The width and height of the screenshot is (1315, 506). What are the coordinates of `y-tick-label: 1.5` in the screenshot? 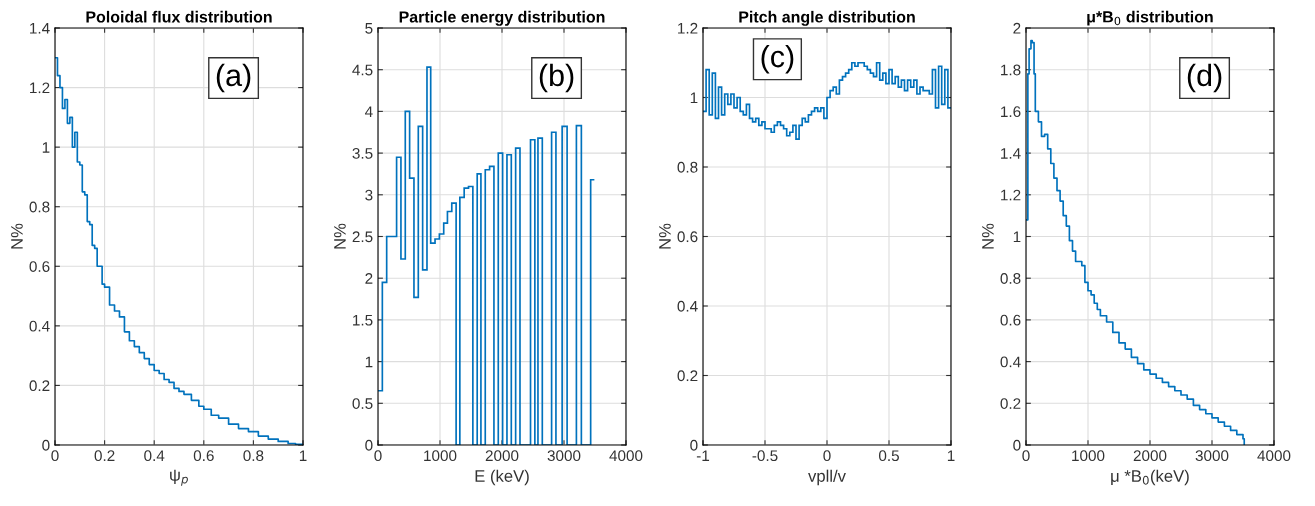 It's located at (363, 320).